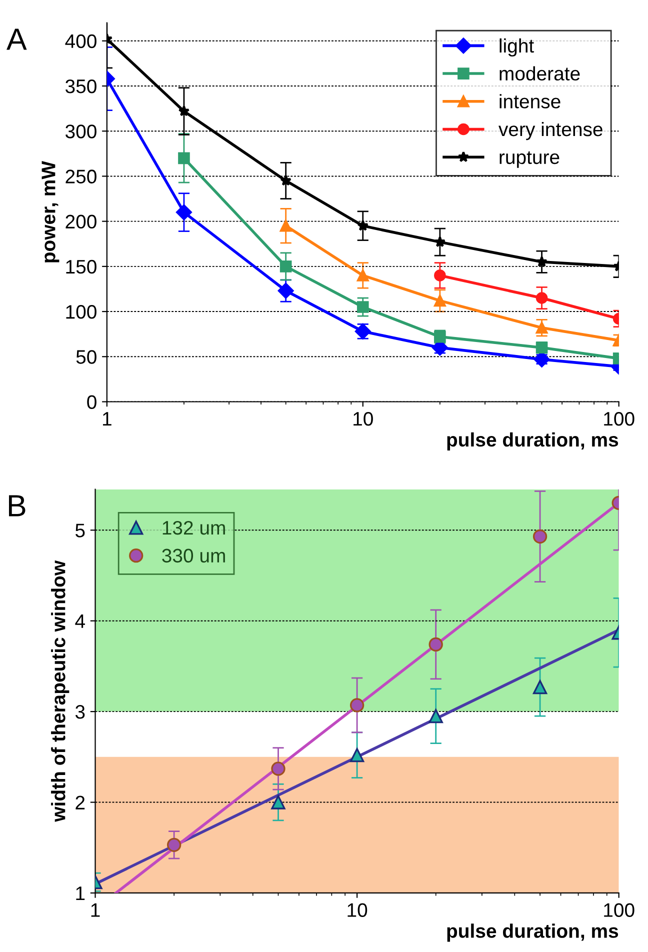 This screenshot has height=952, width=648. What do you see at coordinates (80, 803) in the screenshot?
I see `y-tick-label: 2` at bounding box center [80, 803].